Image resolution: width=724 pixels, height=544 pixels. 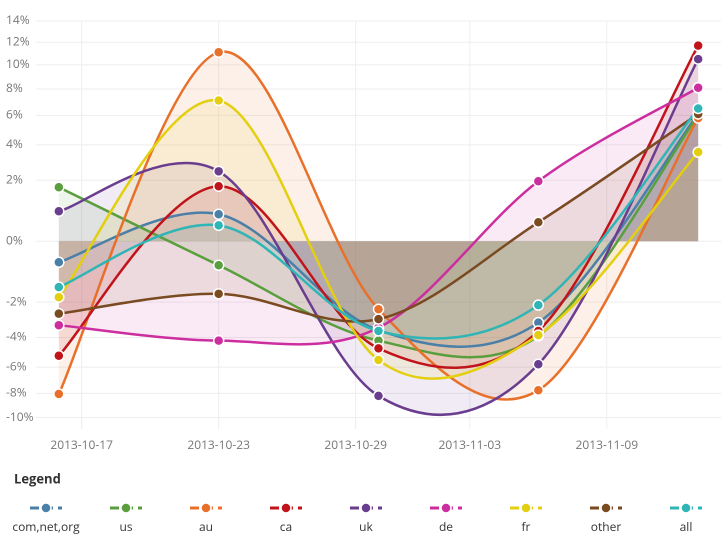 What do you see at coordinates (81, 444) in the screenshot?
I see `x-tick-label: 2013-10-17` at bounding box center [81, 444].